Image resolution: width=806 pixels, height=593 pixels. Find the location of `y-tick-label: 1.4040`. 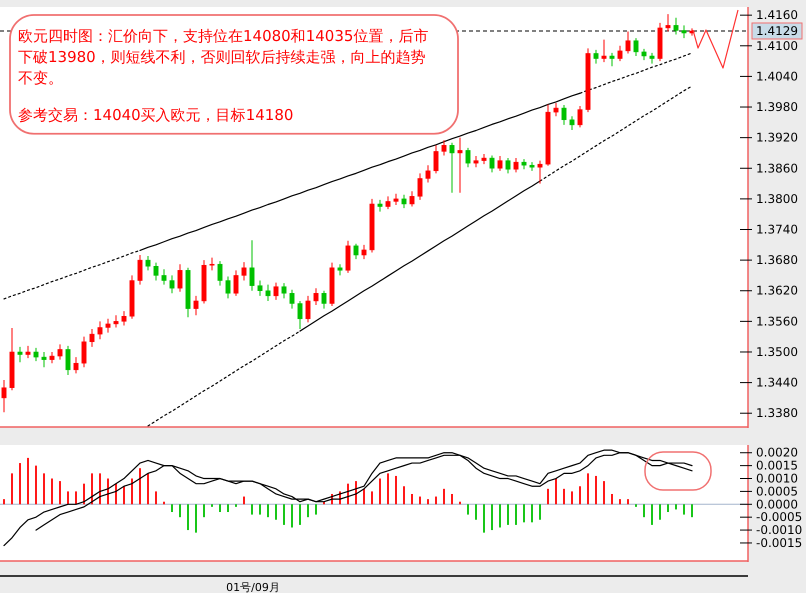

y-tick-label: 1.4040 is located at coordinates (777, 76).